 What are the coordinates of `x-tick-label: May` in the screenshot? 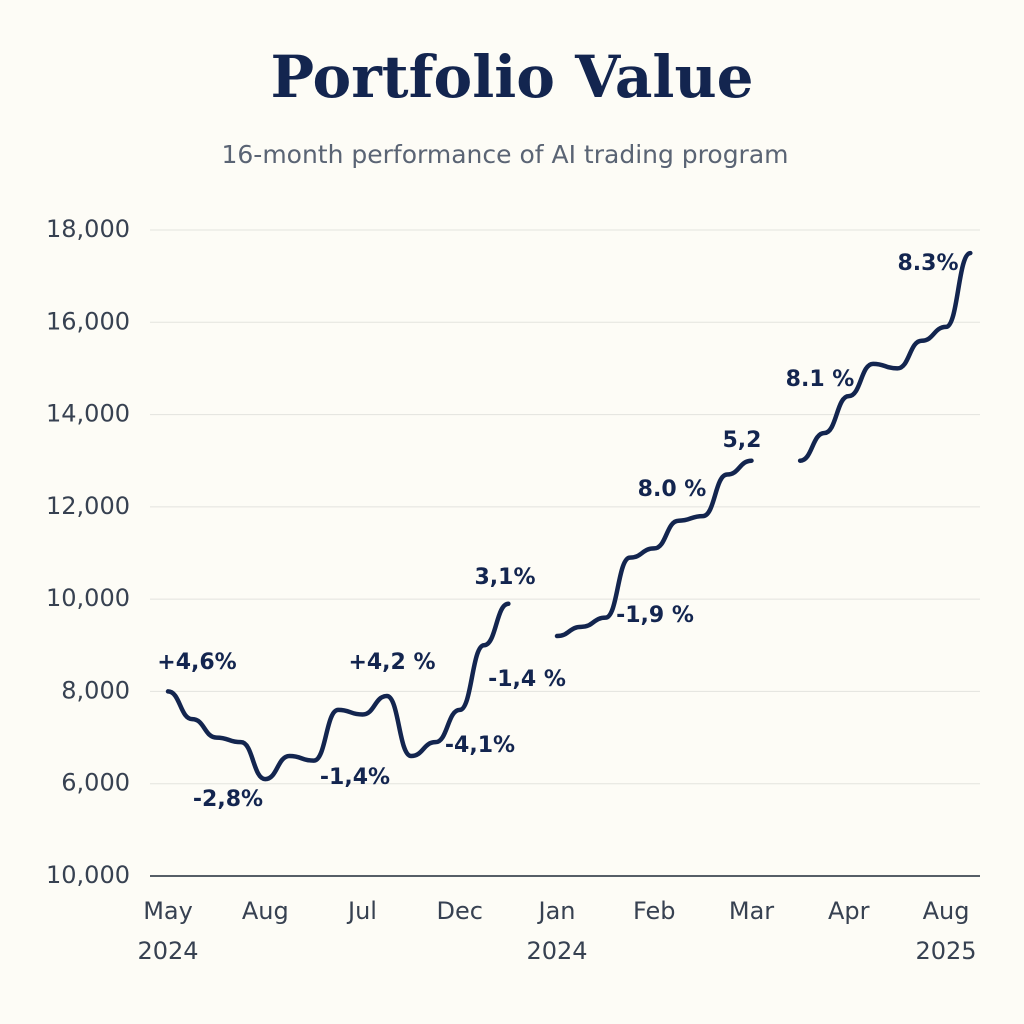 It's located at (168, 911).